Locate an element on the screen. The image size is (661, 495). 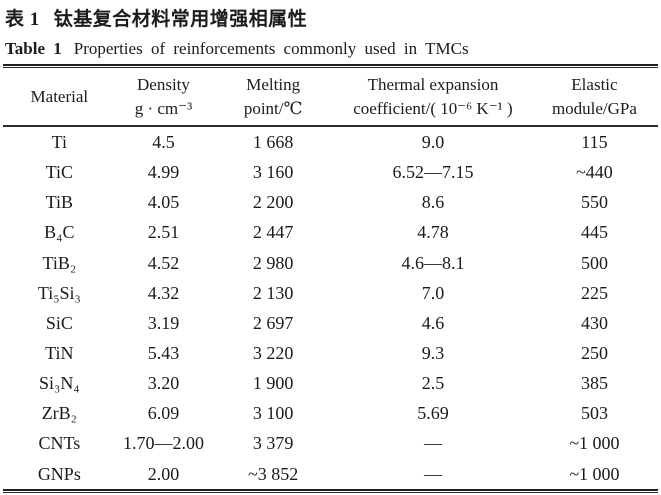
header-density: Density g · cm⁻³ is located at coordinates (164, 96).